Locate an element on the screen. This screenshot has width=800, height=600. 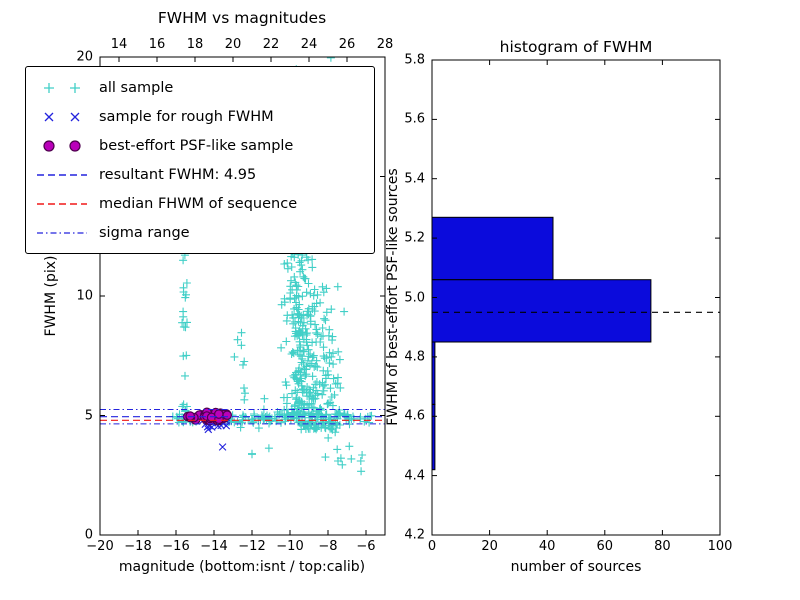
right-y-axis-label: FWHM of best-effort PSF-like sources is located at coordinates (393, 297).